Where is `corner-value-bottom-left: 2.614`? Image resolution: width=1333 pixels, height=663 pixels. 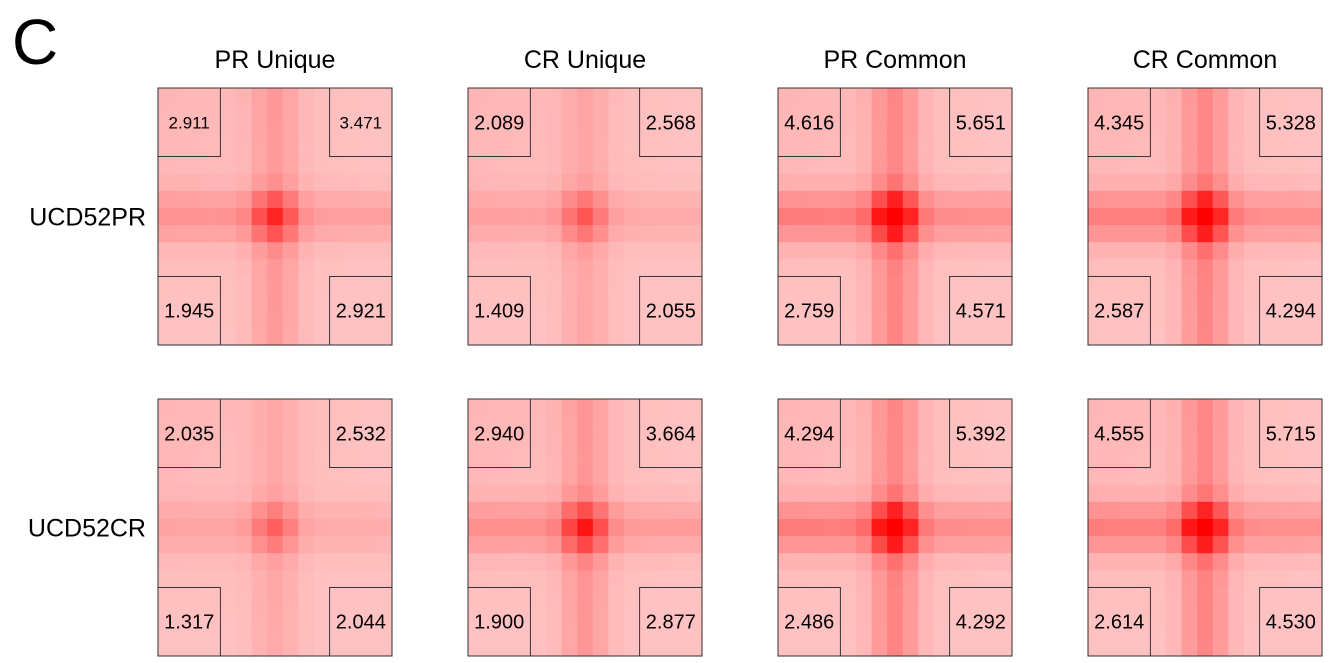
corner-value-bottom-left: 2.614 is located at coordinates (1119, 623).